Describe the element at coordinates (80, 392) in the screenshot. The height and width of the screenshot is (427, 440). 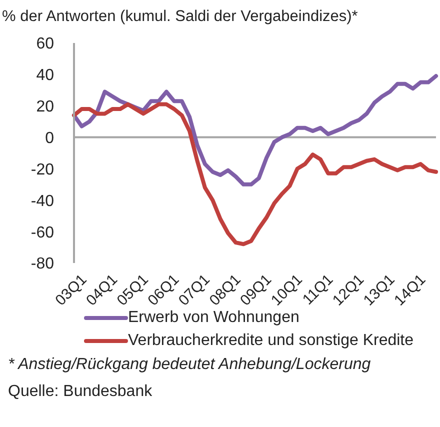
I see `source-note: Quelle: Bundesbank` at that location.